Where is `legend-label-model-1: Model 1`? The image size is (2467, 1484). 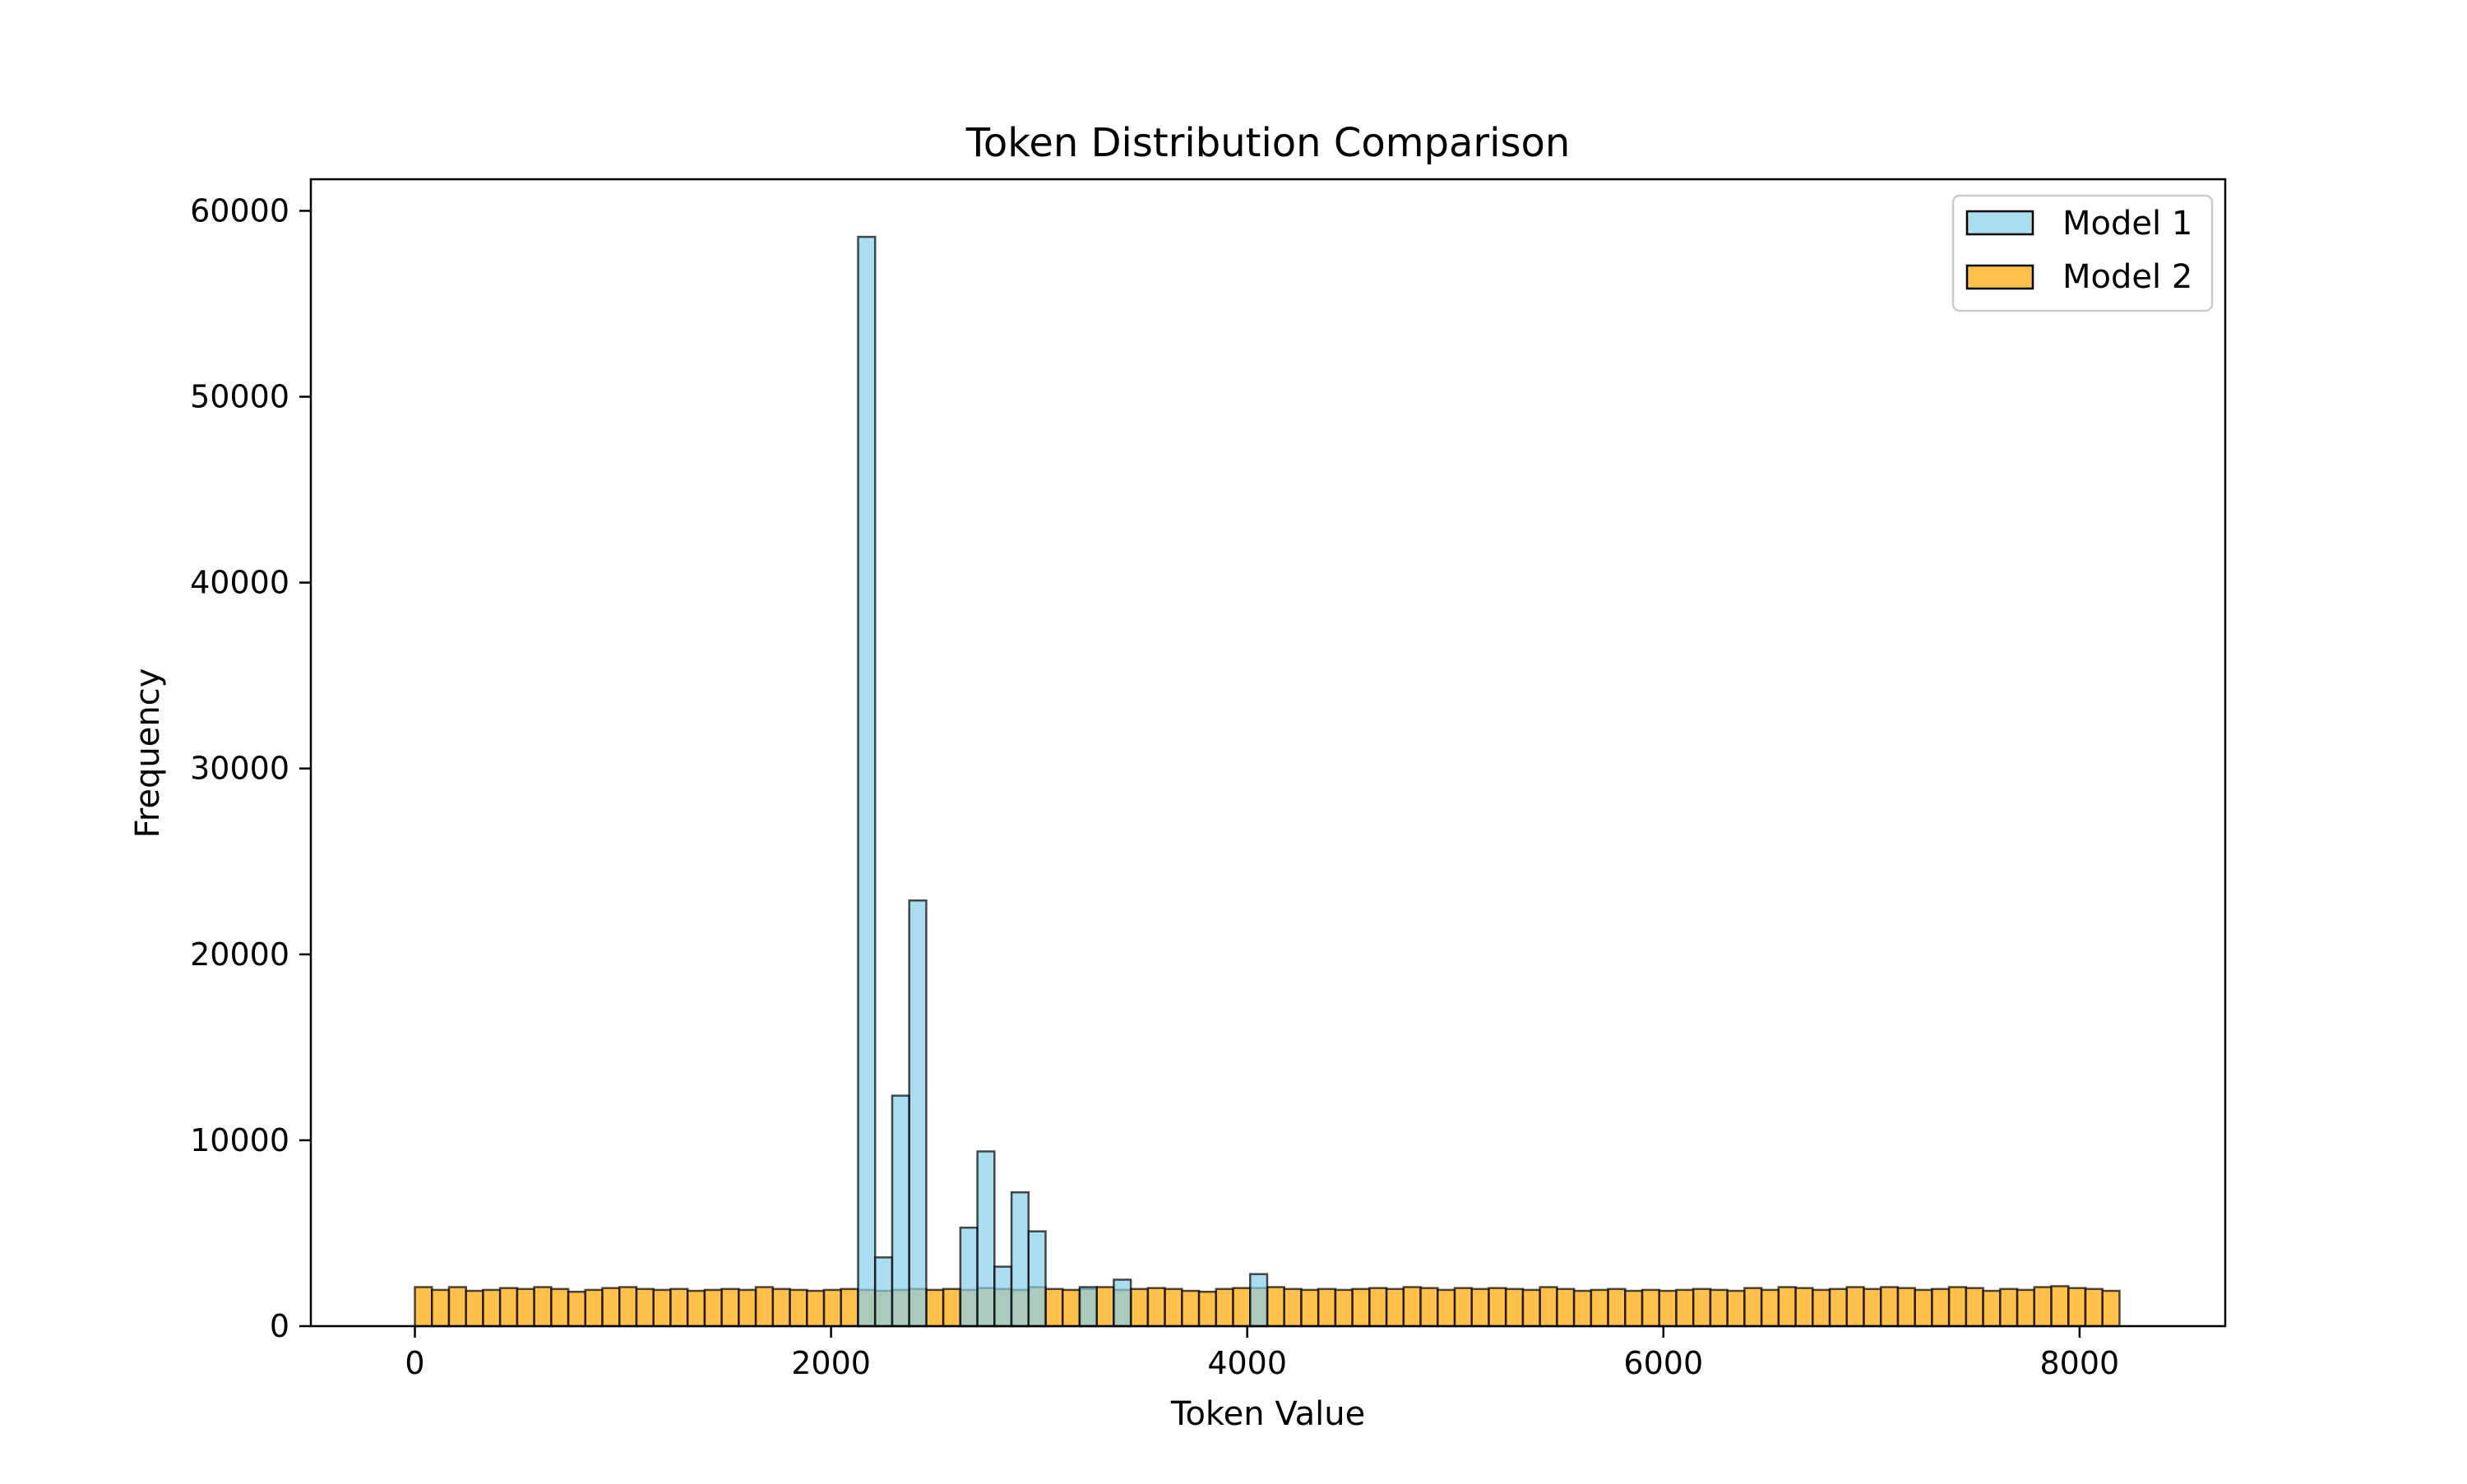
legend-label-model-1: Model 1 is located at coordinates (2127, 224).